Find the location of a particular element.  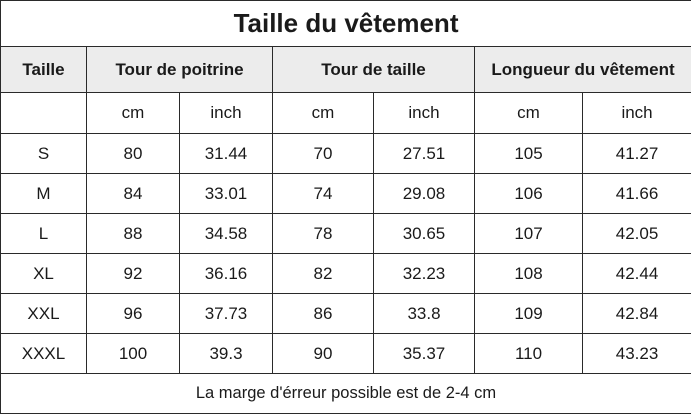

cell-size: L is located at coordinates (44, 234).